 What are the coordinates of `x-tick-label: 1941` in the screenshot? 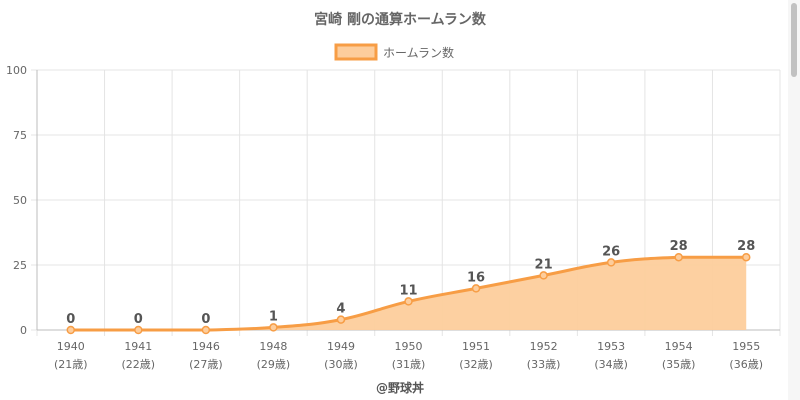 It's located at (138, 346).